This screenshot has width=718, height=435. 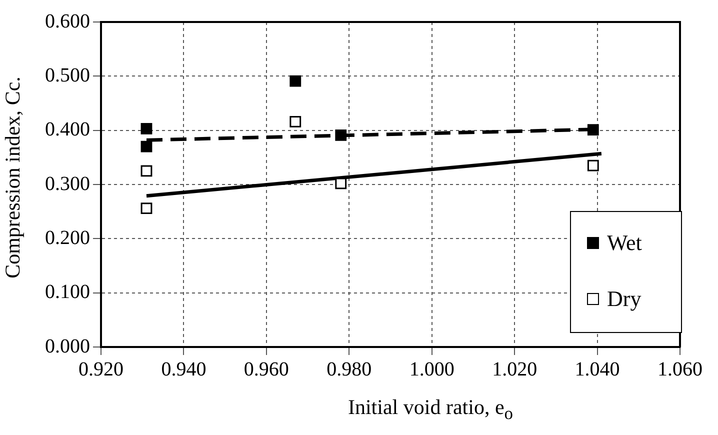 What do you see at coordinates (67, 129) in the screenshot?
I see `y-tick-label: 0.400` at bounding box center [67, 129].